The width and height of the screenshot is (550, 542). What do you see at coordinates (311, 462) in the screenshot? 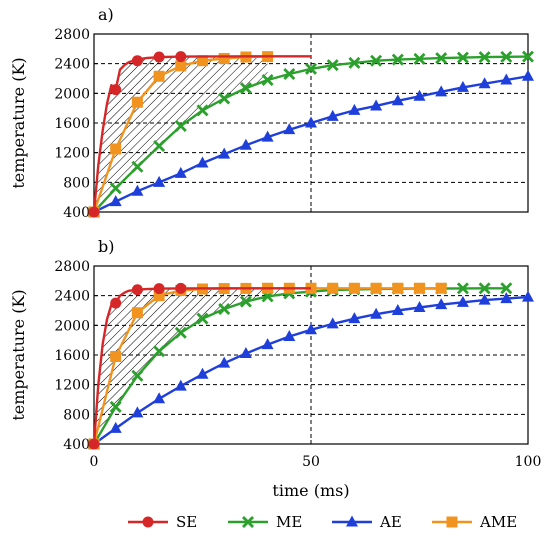
I see `x-tick-label: 50` at bounding box center [311, 462].